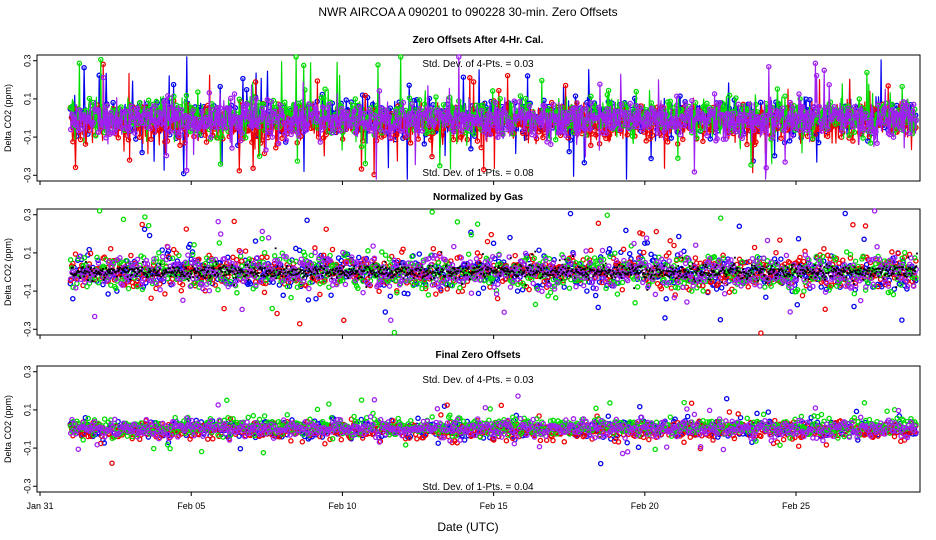 This screenshot has width=936, height=540. I want to click on annotation-std-4pts: Std. Dev. of 4-Pts. = 0.03, so click(478, 64).